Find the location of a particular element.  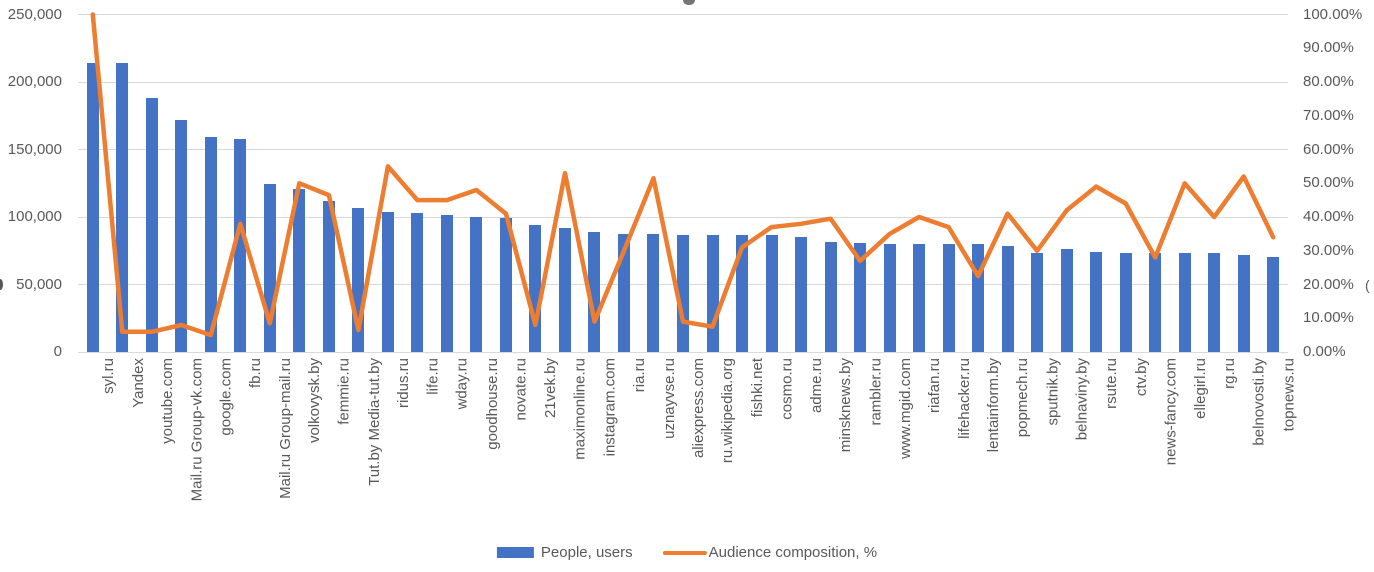

bar-ellegirl.ru is located at coordinates (1184, 302).